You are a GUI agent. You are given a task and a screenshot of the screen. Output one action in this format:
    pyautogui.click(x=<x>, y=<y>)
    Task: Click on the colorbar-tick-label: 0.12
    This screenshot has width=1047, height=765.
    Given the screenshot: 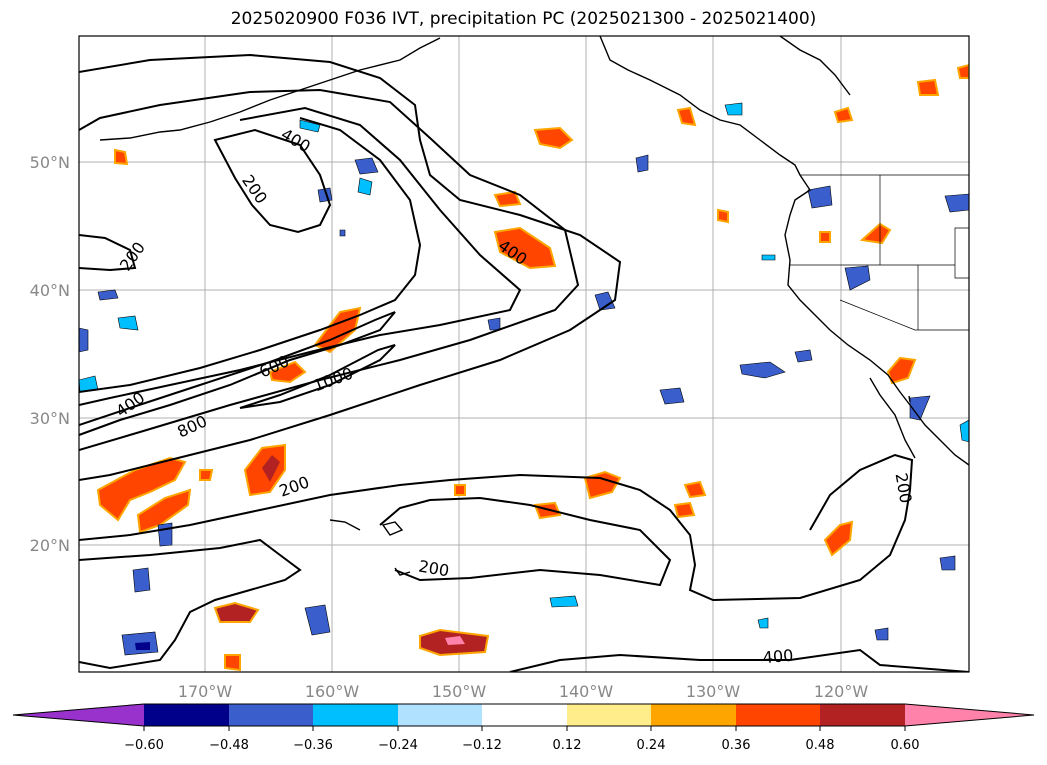 What is the action you would take?
    pyautogui.click(x=567, y=745)
    